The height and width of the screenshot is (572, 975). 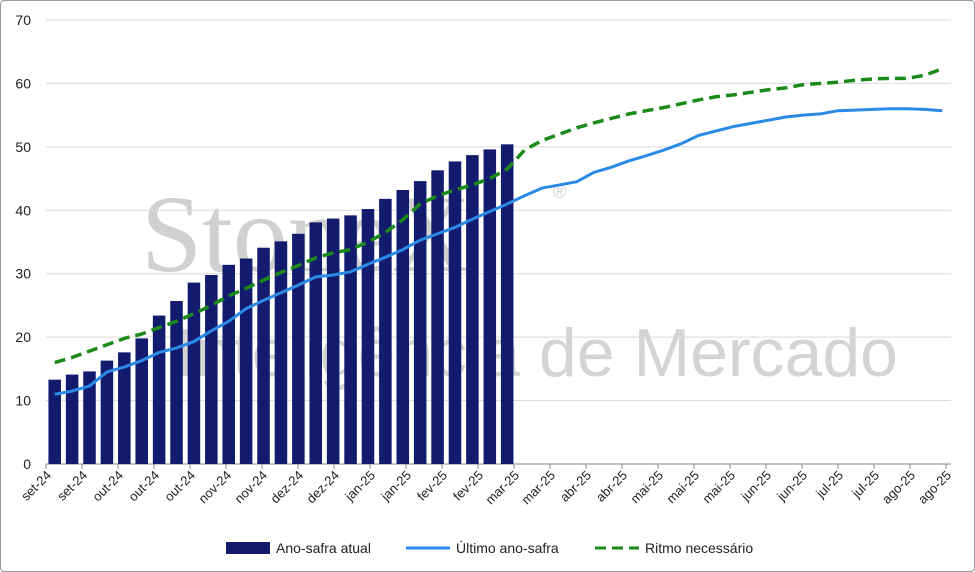 What do you see at coordinates (23, 401) in the screenshot?
I see `y-tick-label: 10` at bounding box center [23, 401].